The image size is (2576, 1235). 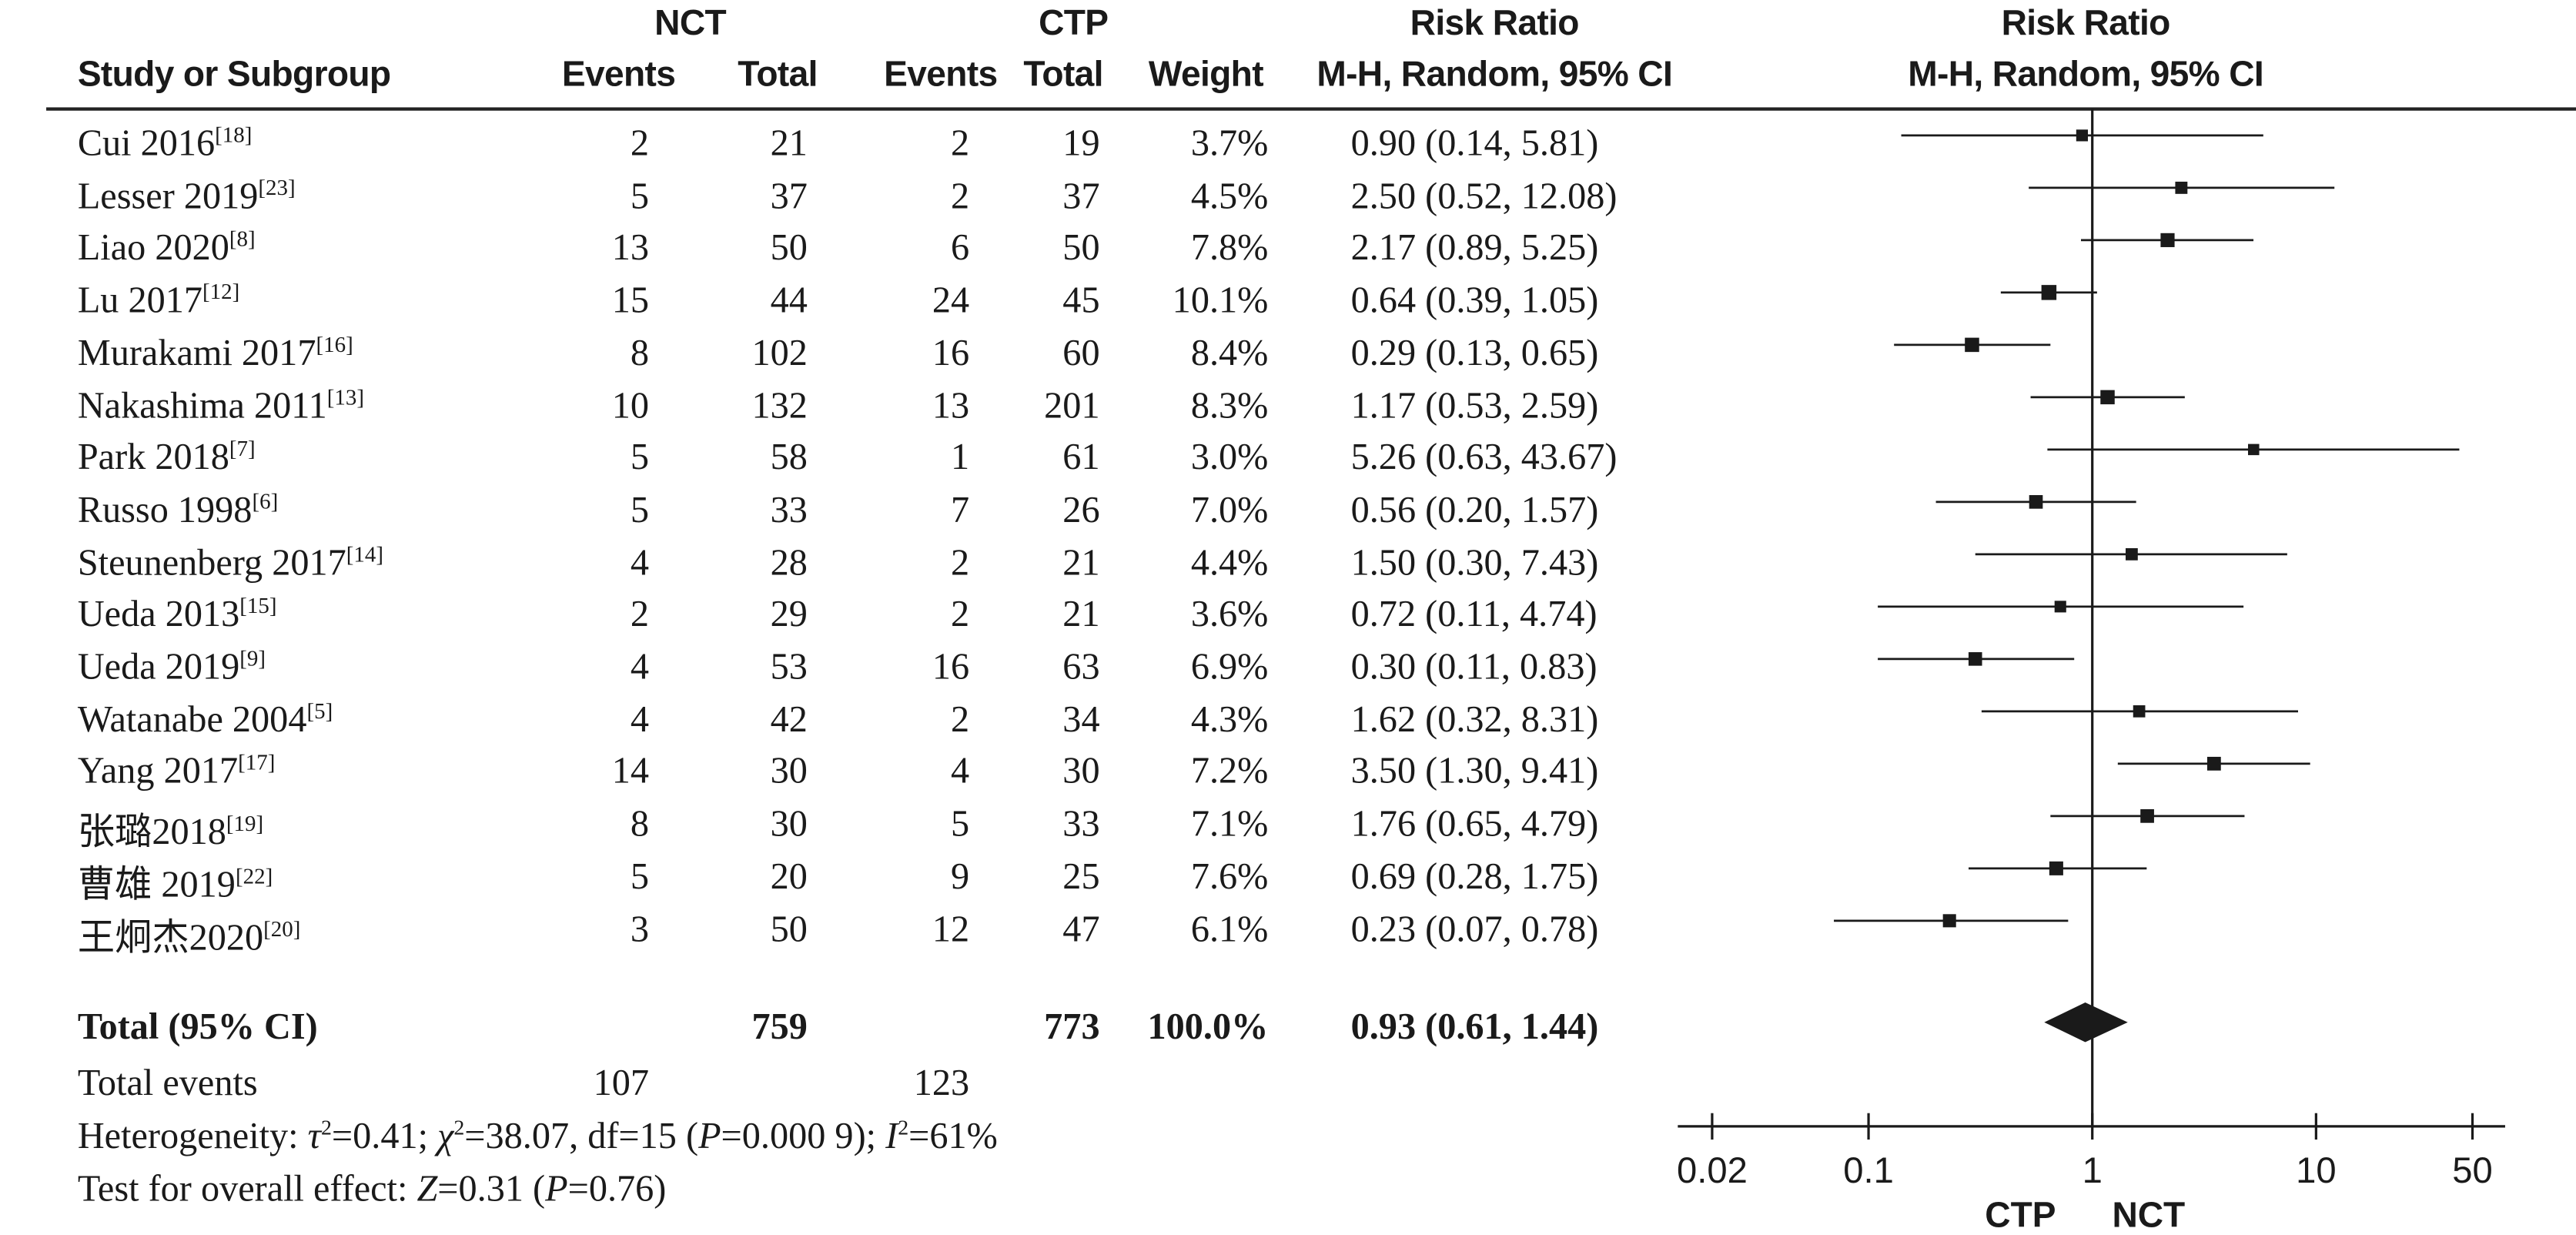 What do you see at coordinates (903, 1127) in the screenshot?
I see `i-exp: 2` at bounding box center [903, 1127].